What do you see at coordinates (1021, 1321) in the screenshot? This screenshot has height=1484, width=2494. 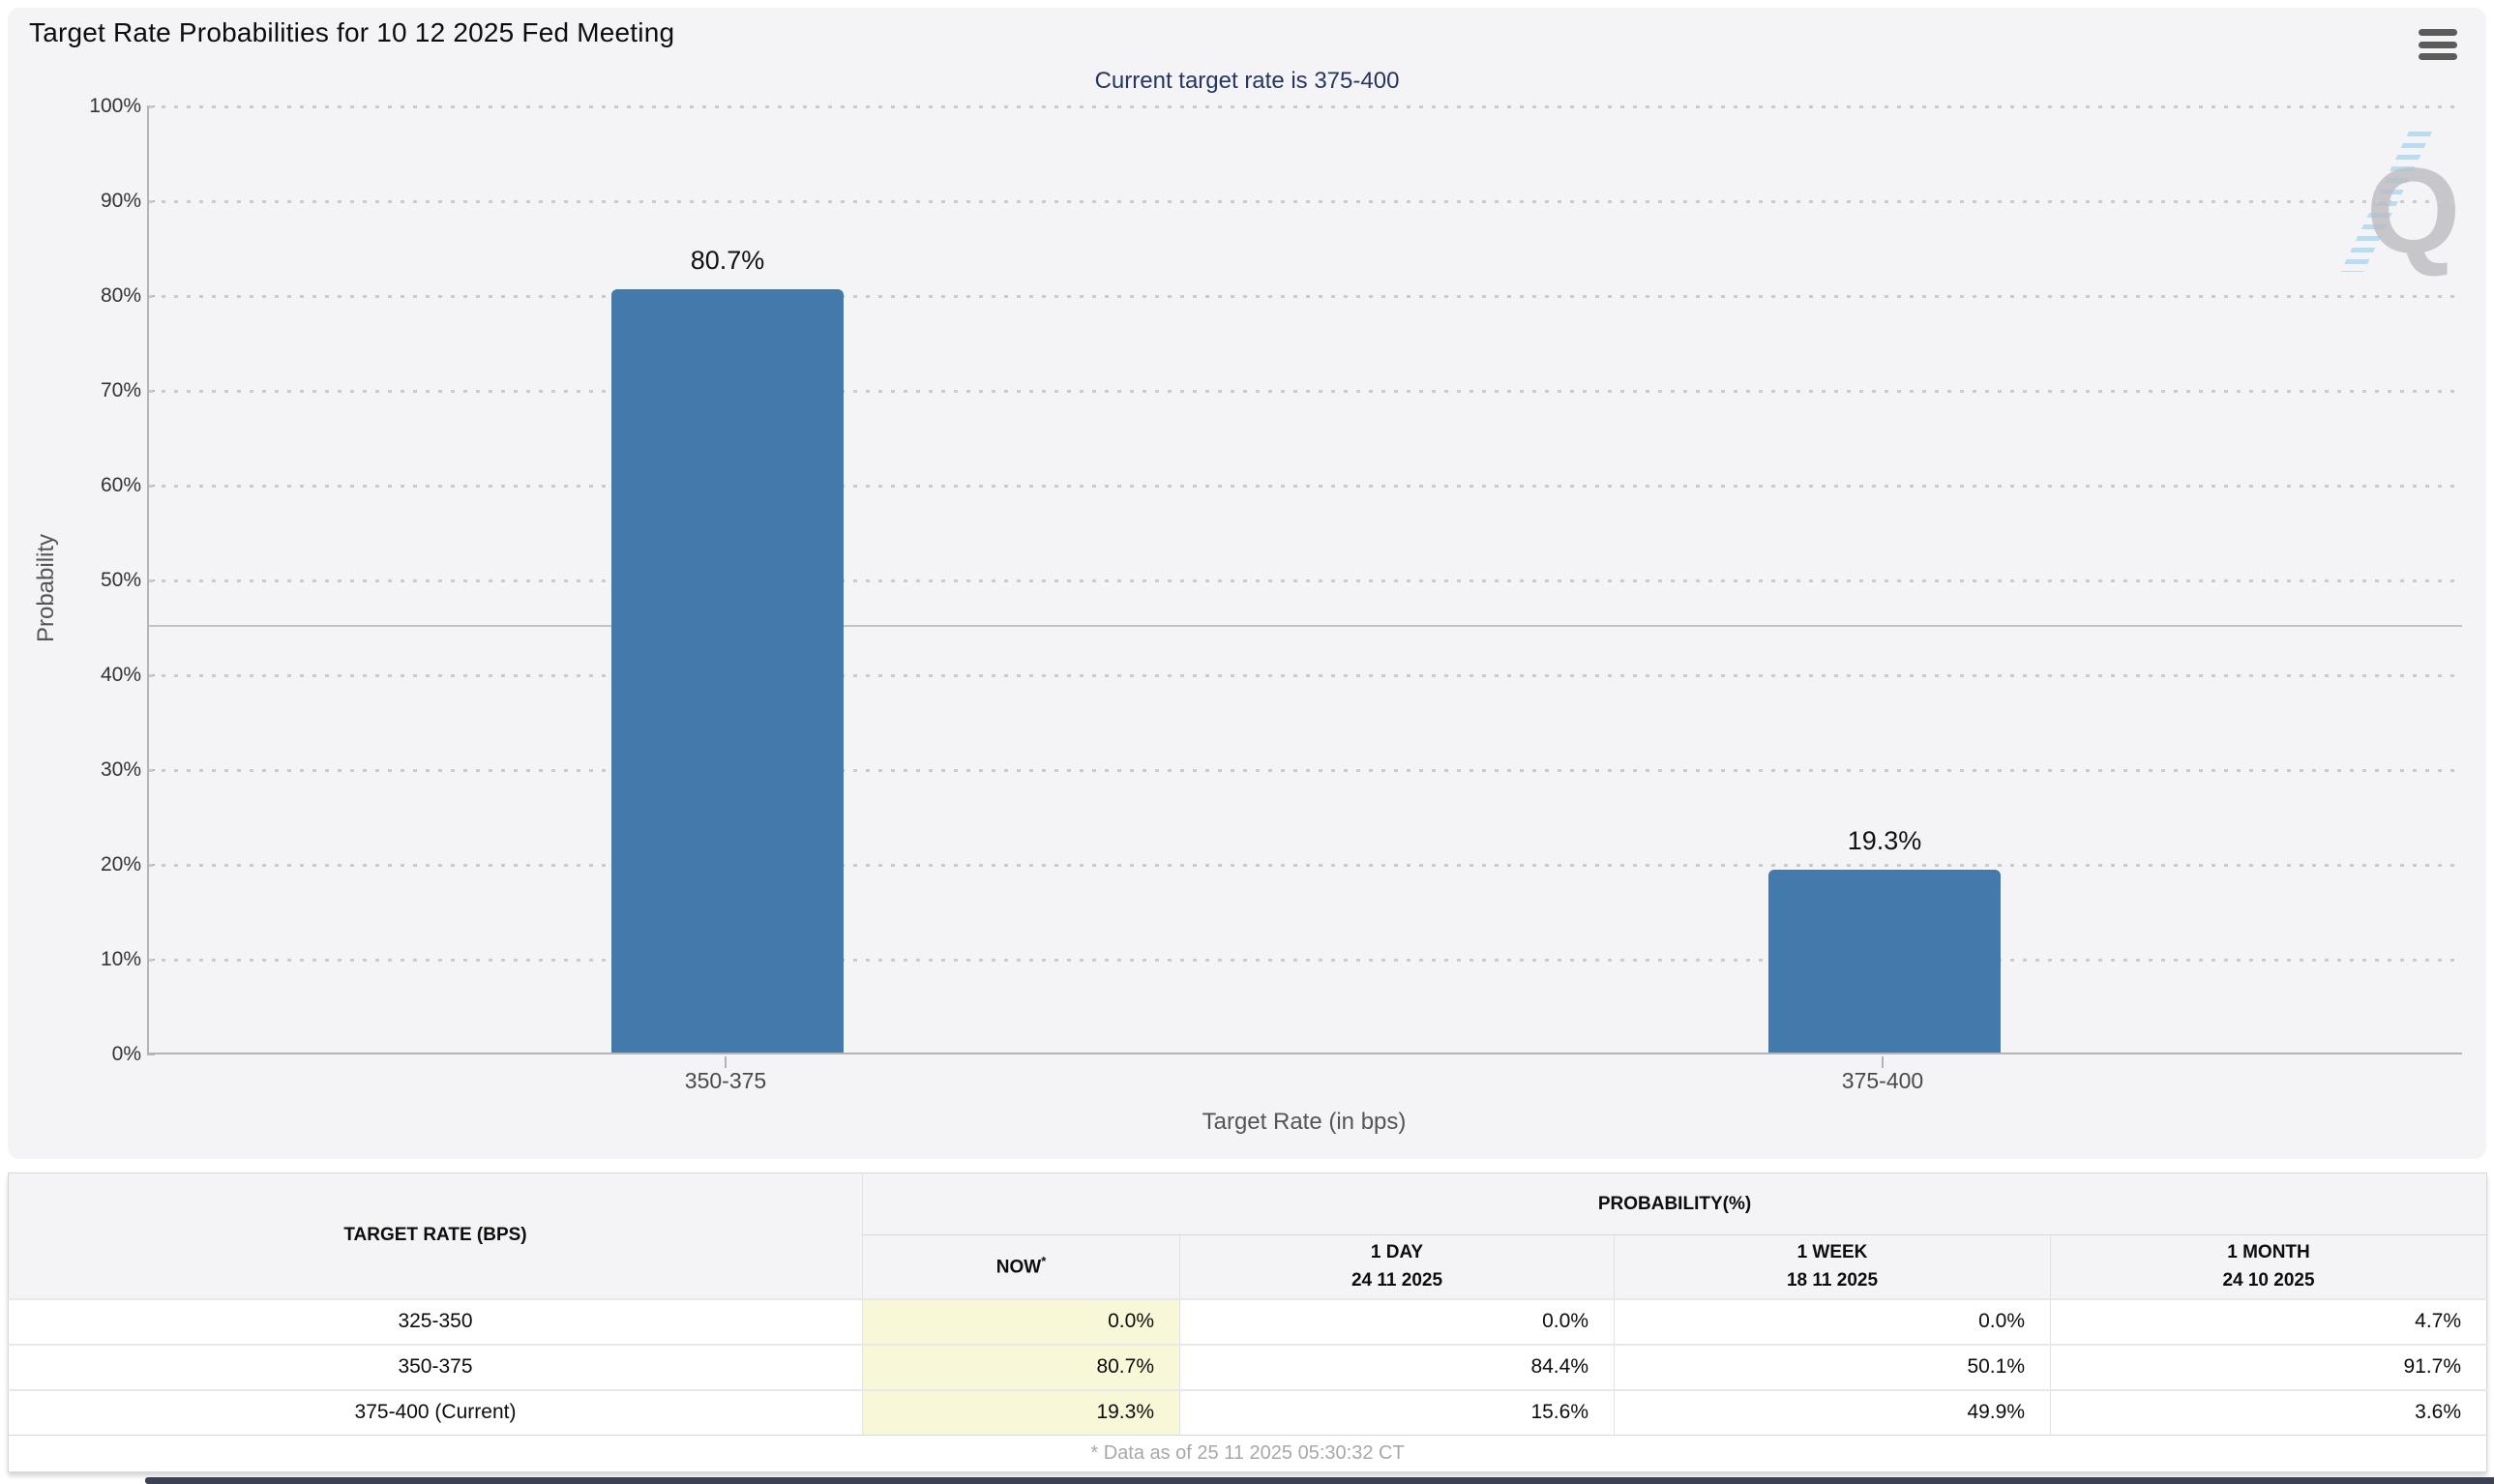 I see `now-value-cell: 0.0%` at bounding box center [1021, 1321].